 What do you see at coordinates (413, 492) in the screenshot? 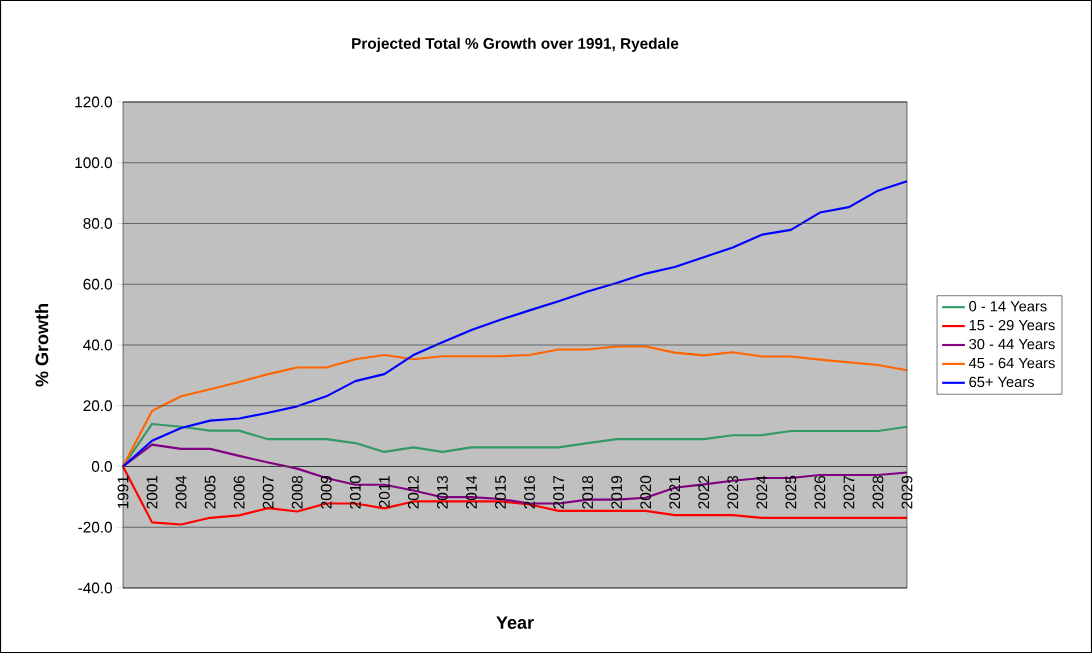
I see `x-tick-label: 2012` at bounding box center [413, 492].